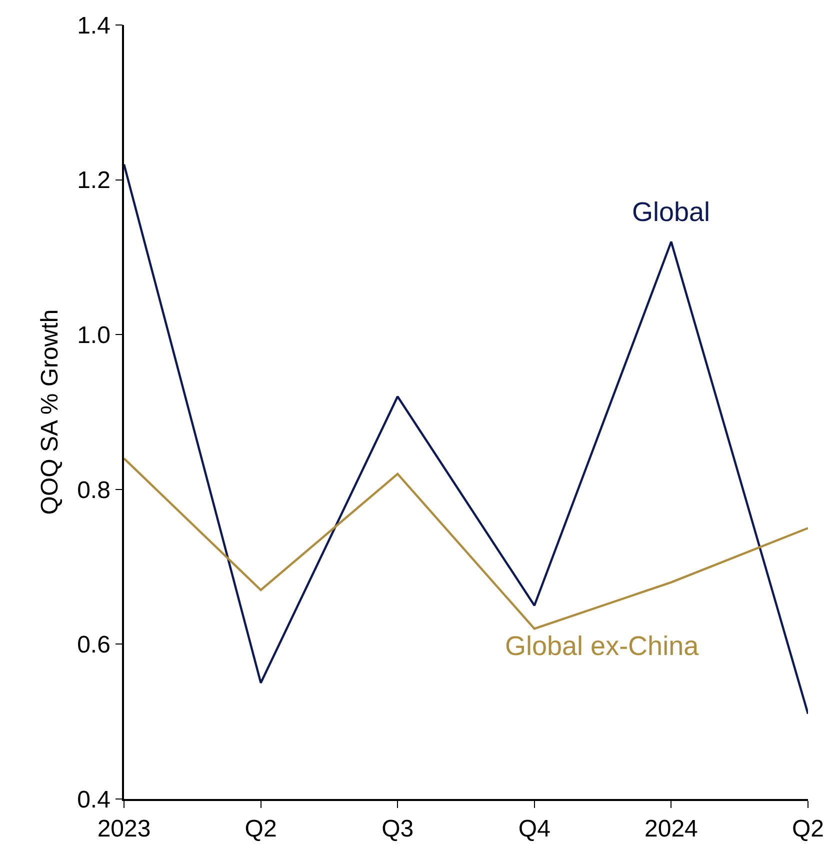 Image resolution: width=832 pixels, height=852 pixels. Describe the element at coordinates (93, 180) in the screenshot. I see `y-tick-label: 1.2` at that location.